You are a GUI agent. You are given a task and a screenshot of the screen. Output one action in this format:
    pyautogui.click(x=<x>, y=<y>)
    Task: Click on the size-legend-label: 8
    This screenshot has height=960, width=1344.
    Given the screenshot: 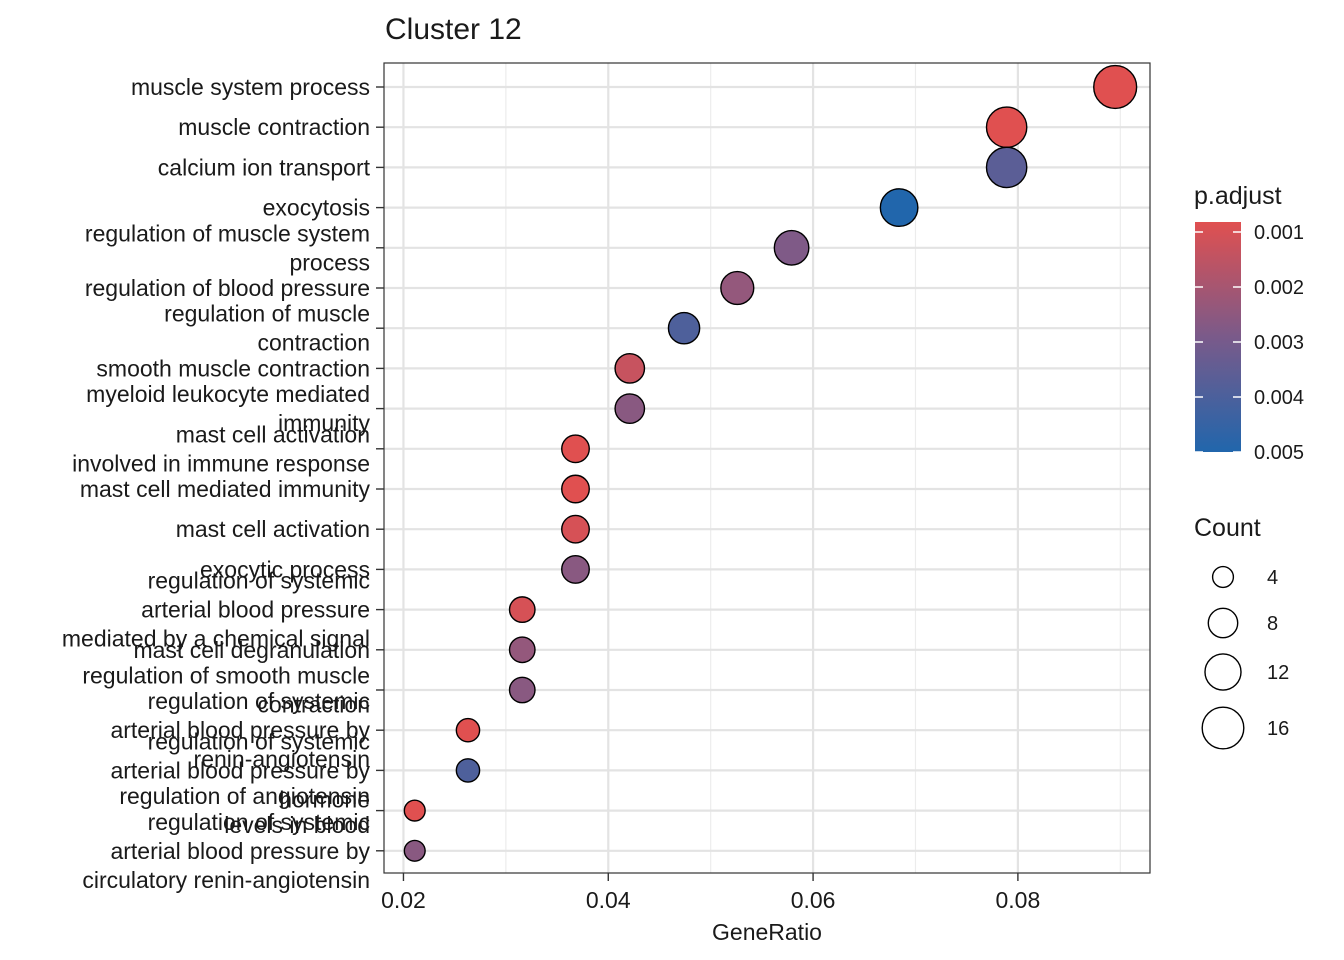 What is the action you would take?
    pyautogui.click(x=1272, y=624)
    